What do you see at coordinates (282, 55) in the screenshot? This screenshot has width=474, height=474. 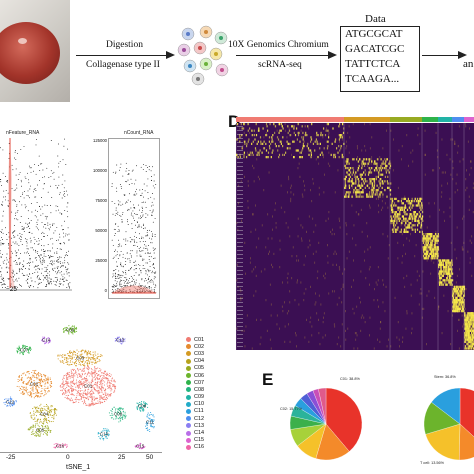 I see `arrow-scrnaseq` at bounding box center [282, 55].